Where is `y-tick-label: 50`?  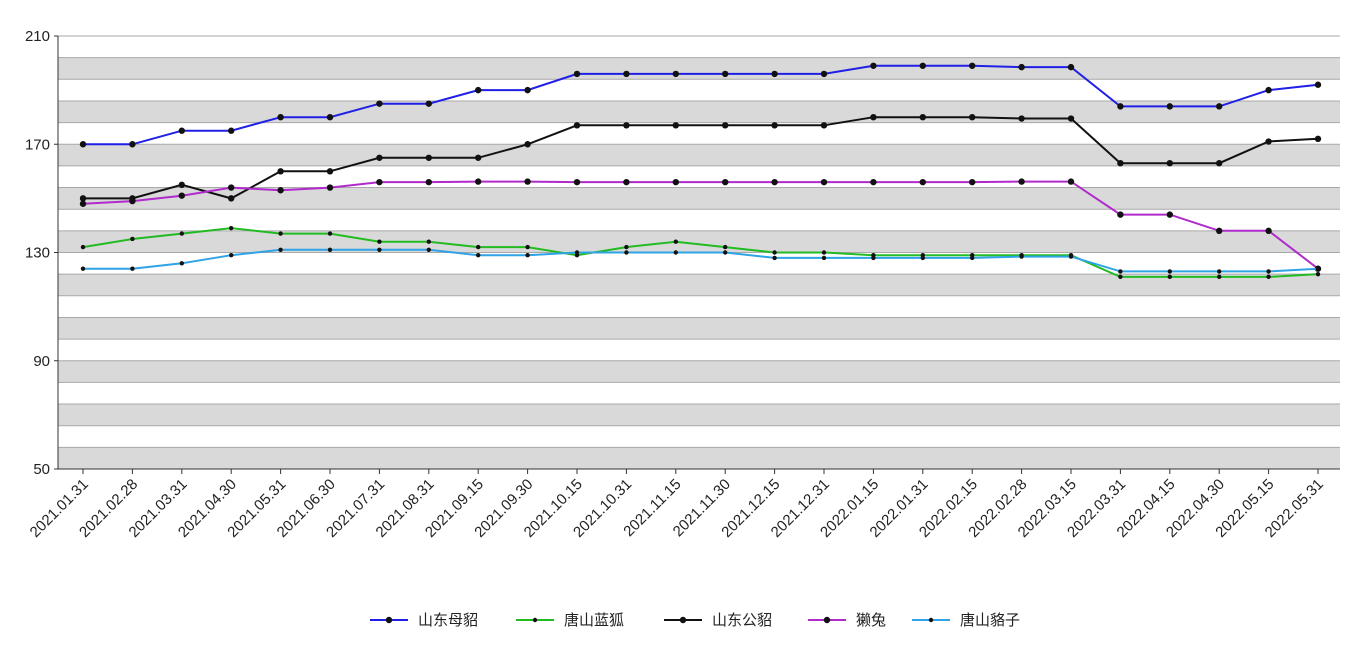 y-tick-label: 50 is located at coordinates (41, 469).